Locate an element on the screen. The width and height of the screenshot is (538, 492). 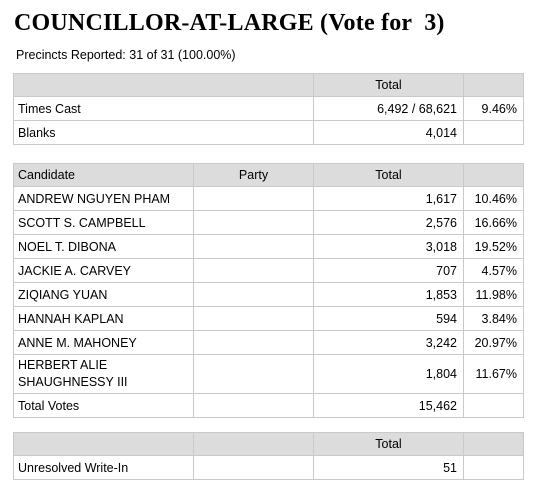
blanks-label: Blanks is located at coordinates (163, 132).